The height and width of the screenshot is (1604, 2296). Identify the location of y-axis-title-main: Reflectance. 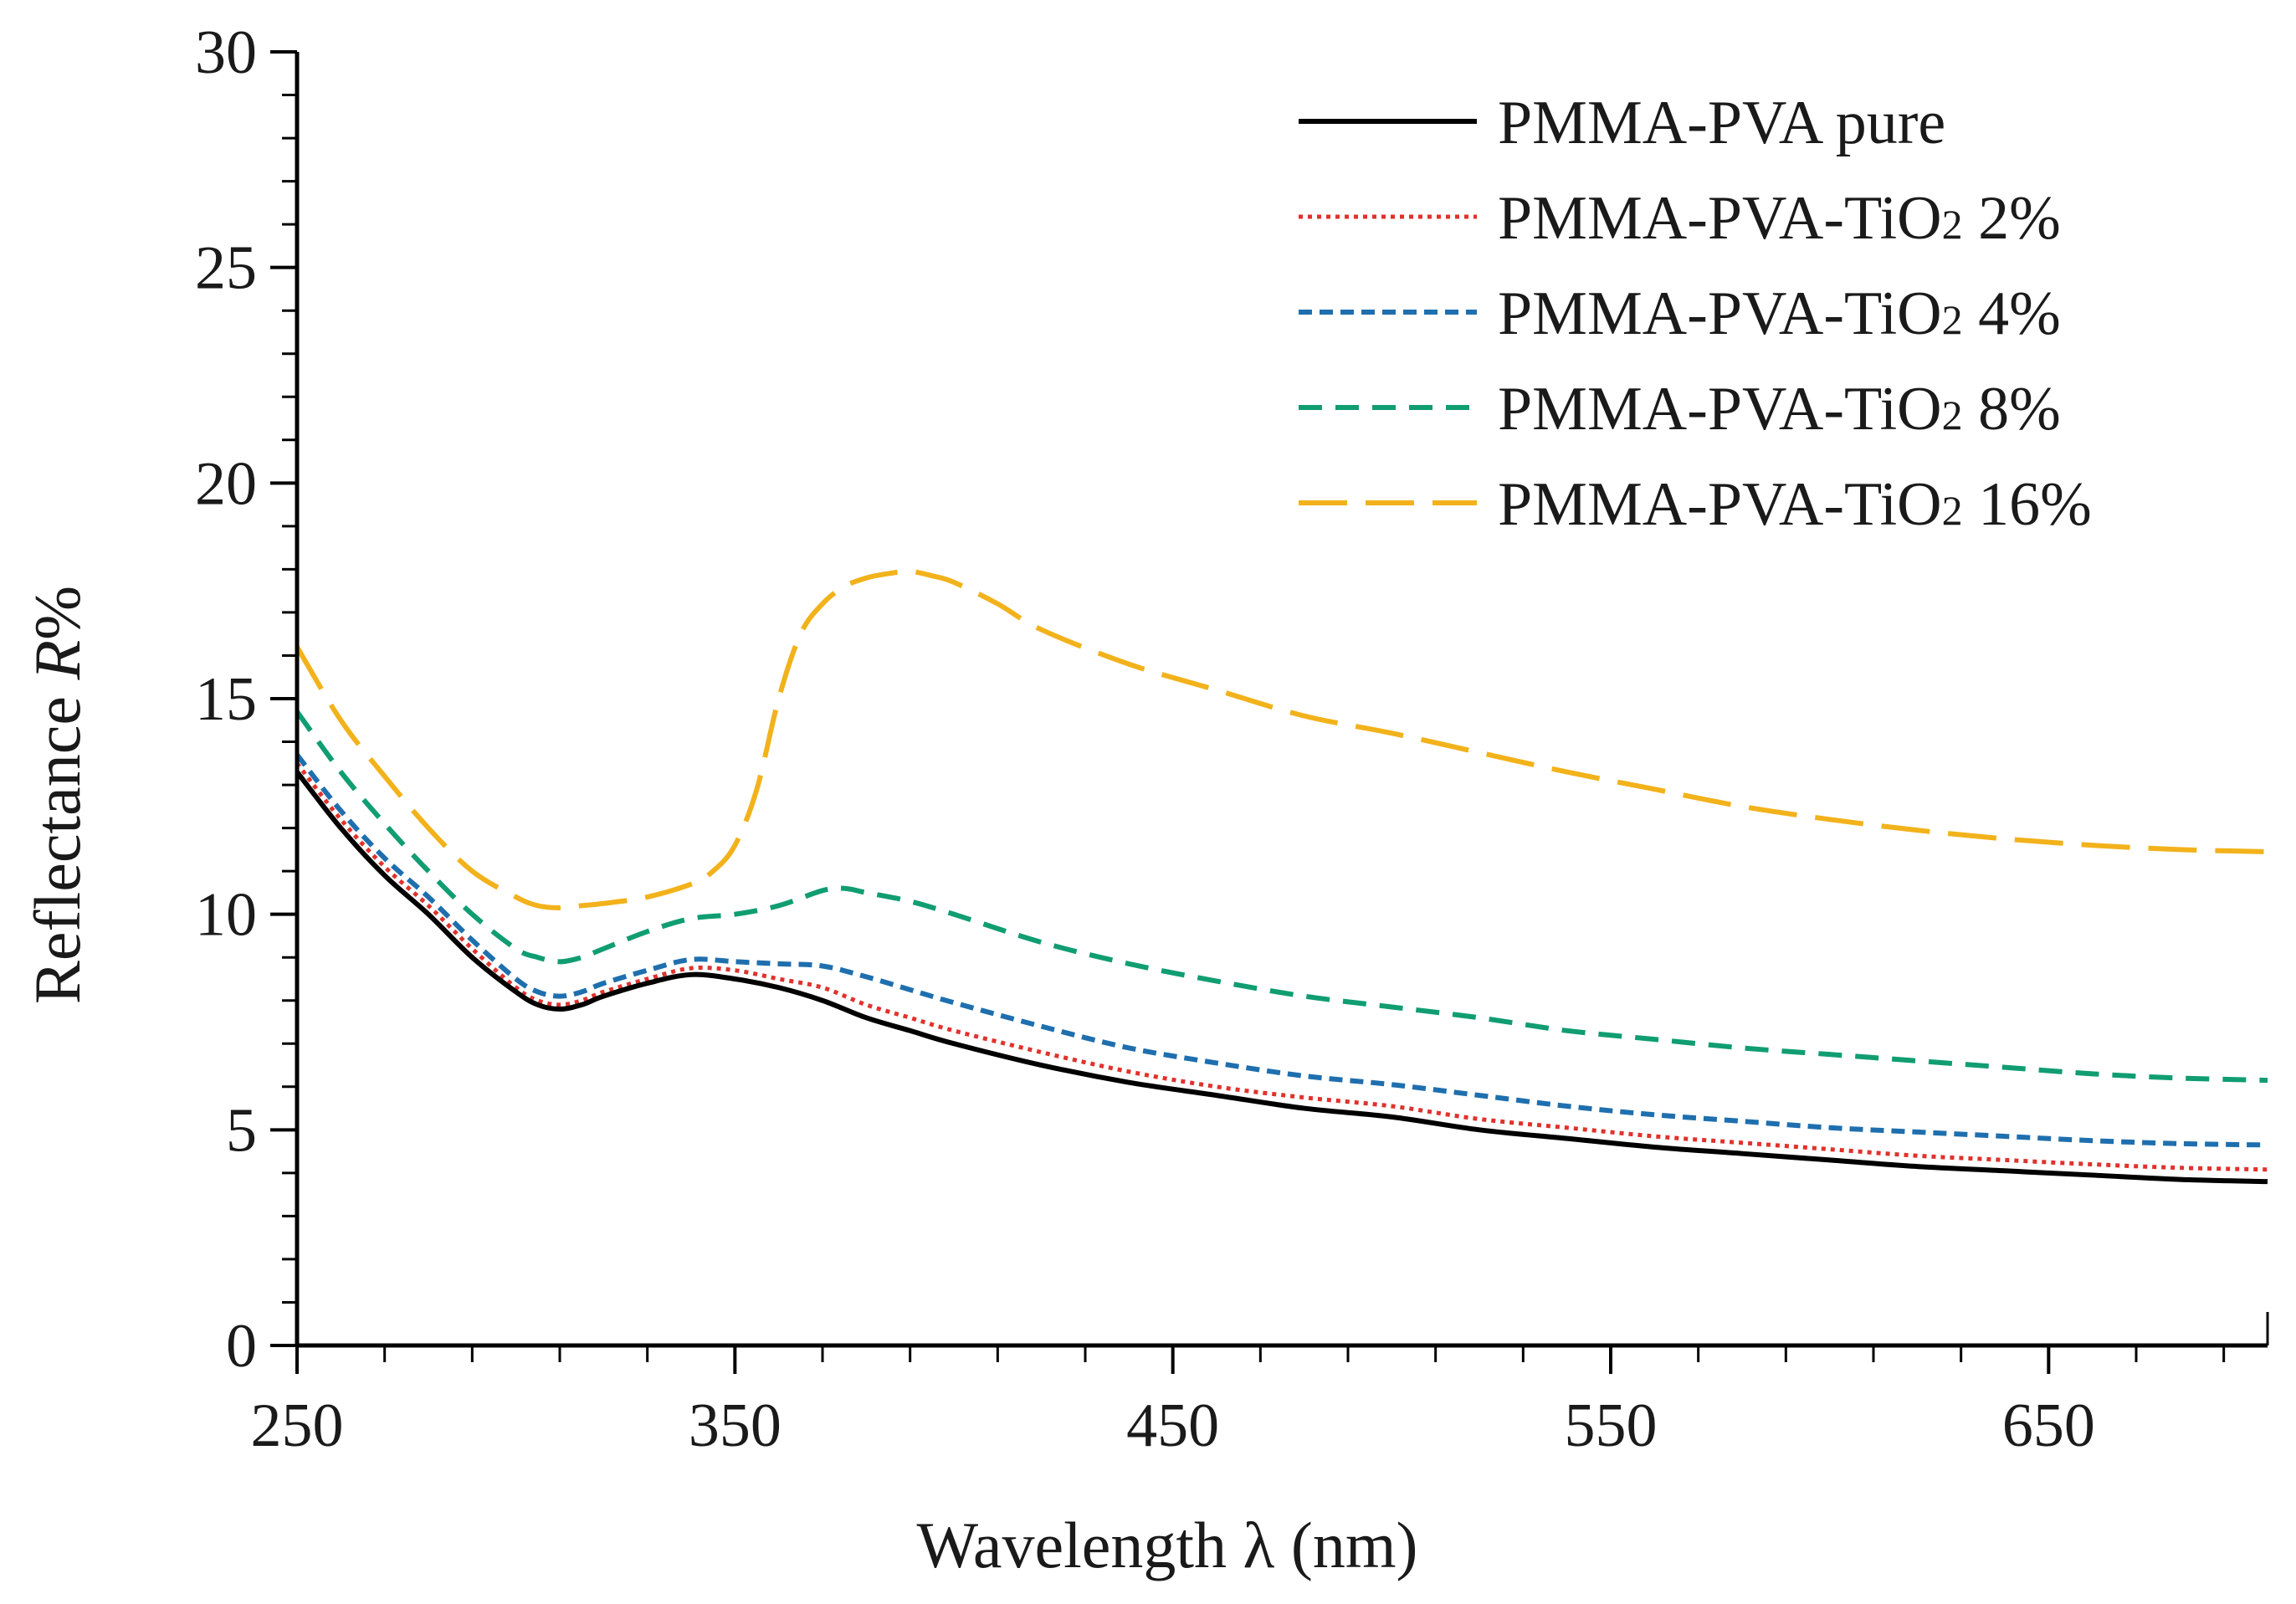
(57, 843).